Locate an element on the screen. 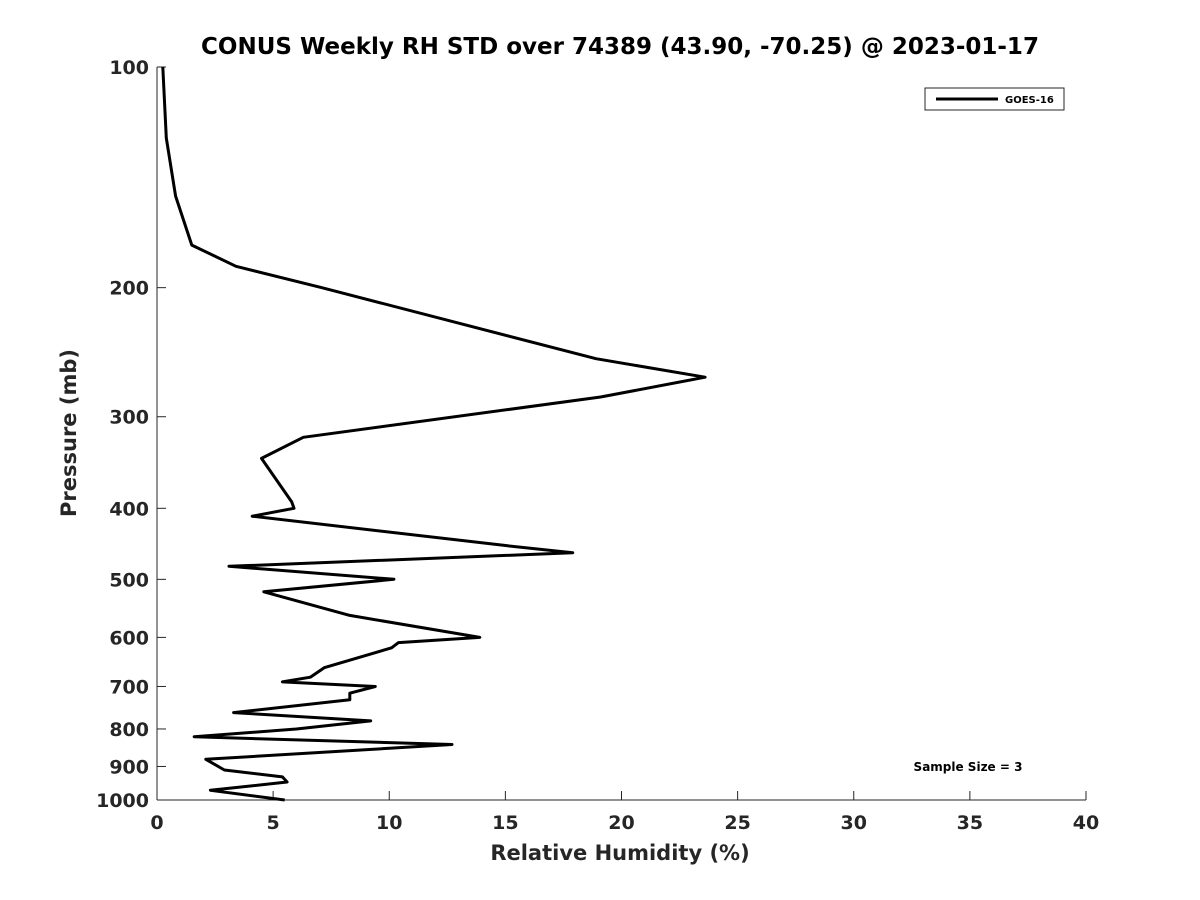 This screenshot has width=1200, height=900. x-tick-label: 25 is located at coordinates (737, 823).